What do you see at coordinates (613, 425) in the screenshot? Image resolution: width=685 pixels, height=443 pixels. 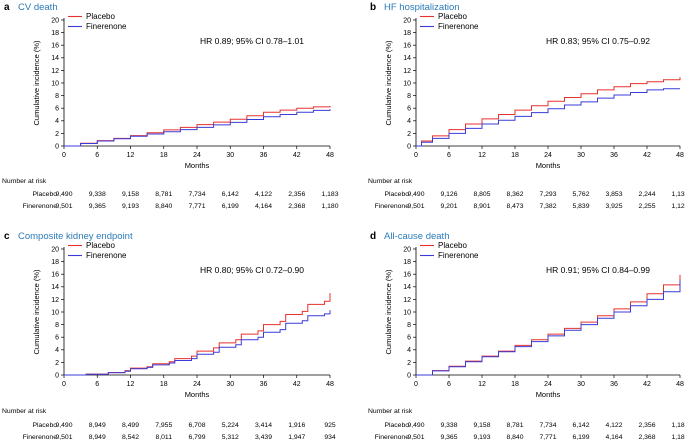 I see `risk-cell: 4,122` at bounding box center [613, 425].